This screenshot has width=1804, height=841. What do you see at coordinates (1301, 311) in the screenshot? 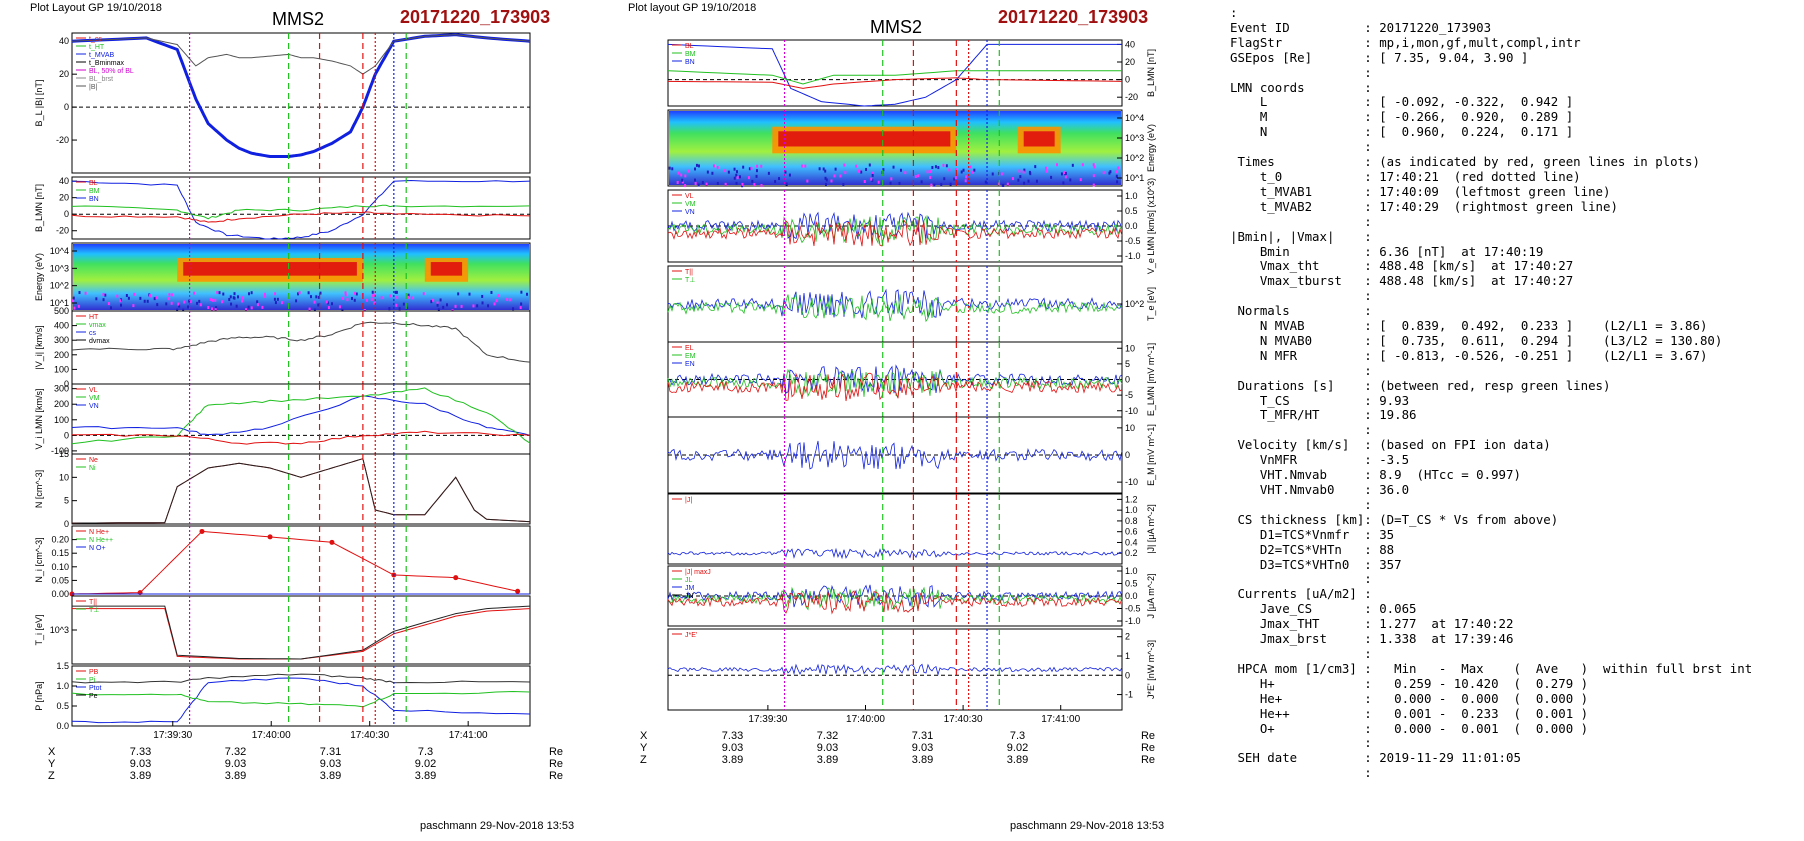
I see `summary-line: Normals :` at bounding box center [1301, 311].